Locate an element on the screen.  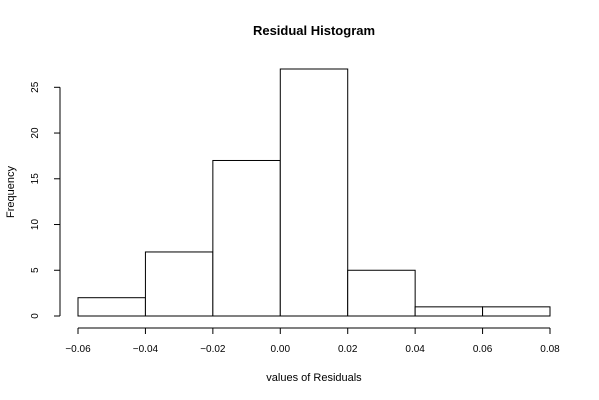
y-tick-label: 25 is located at coordinates (35, 87).